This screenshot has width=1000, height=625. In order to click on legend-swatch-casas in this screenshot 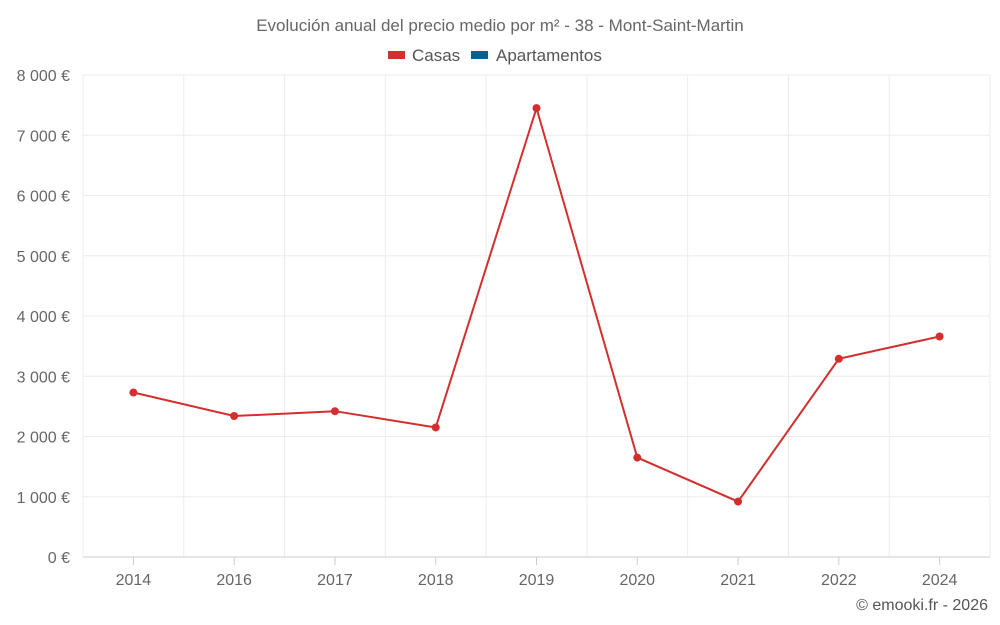, I will do `click(396, 55)`.